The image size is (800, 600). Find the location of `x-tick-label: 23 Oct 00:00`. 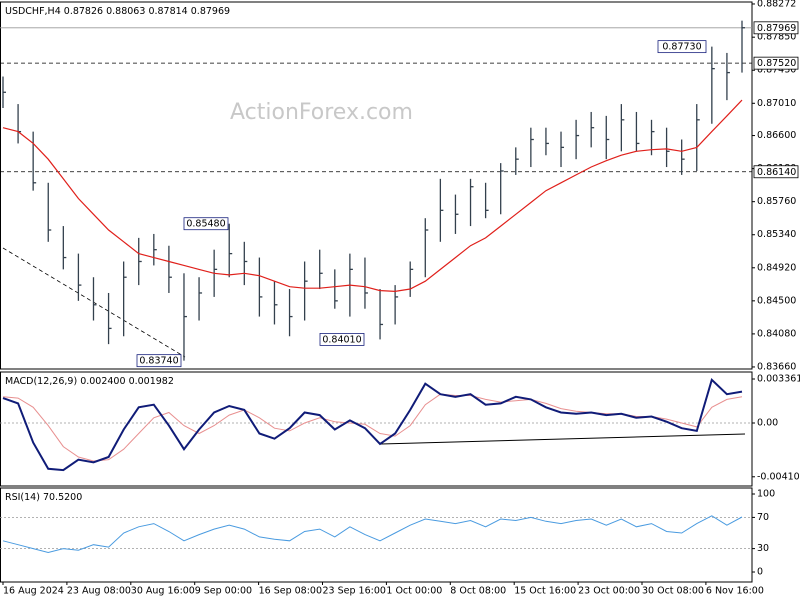

x-tick-label: 23 Oct 00:00 is located at coordinates (609, 591).